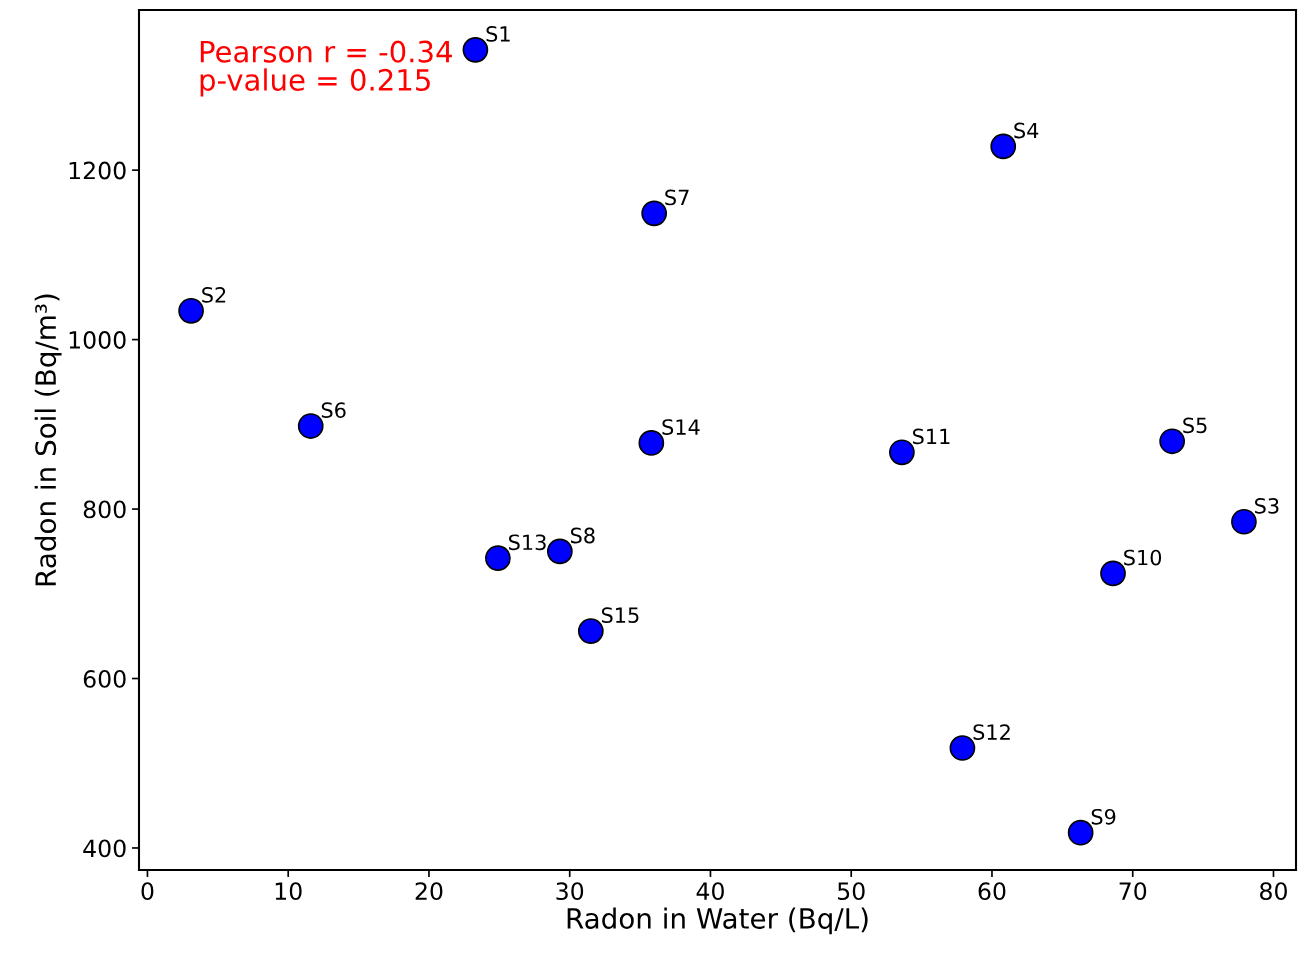 The image size is (1304, 954). Describe the element at coordinates (582, 535) in the screenshot. I see `annotation: S8` at that location.